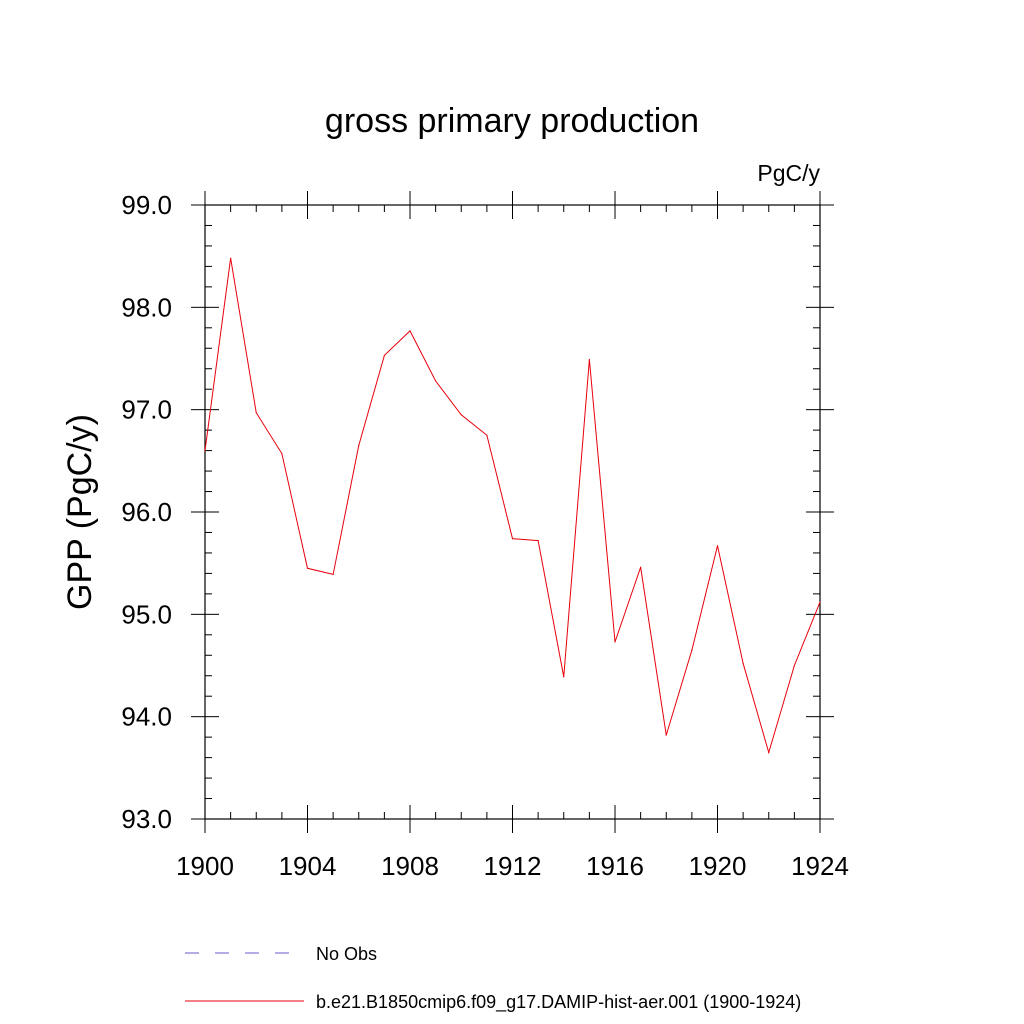 This screenshot has height=1024, width=1024. I want to click on y-tick-label: 96.0, so click(146, 512).